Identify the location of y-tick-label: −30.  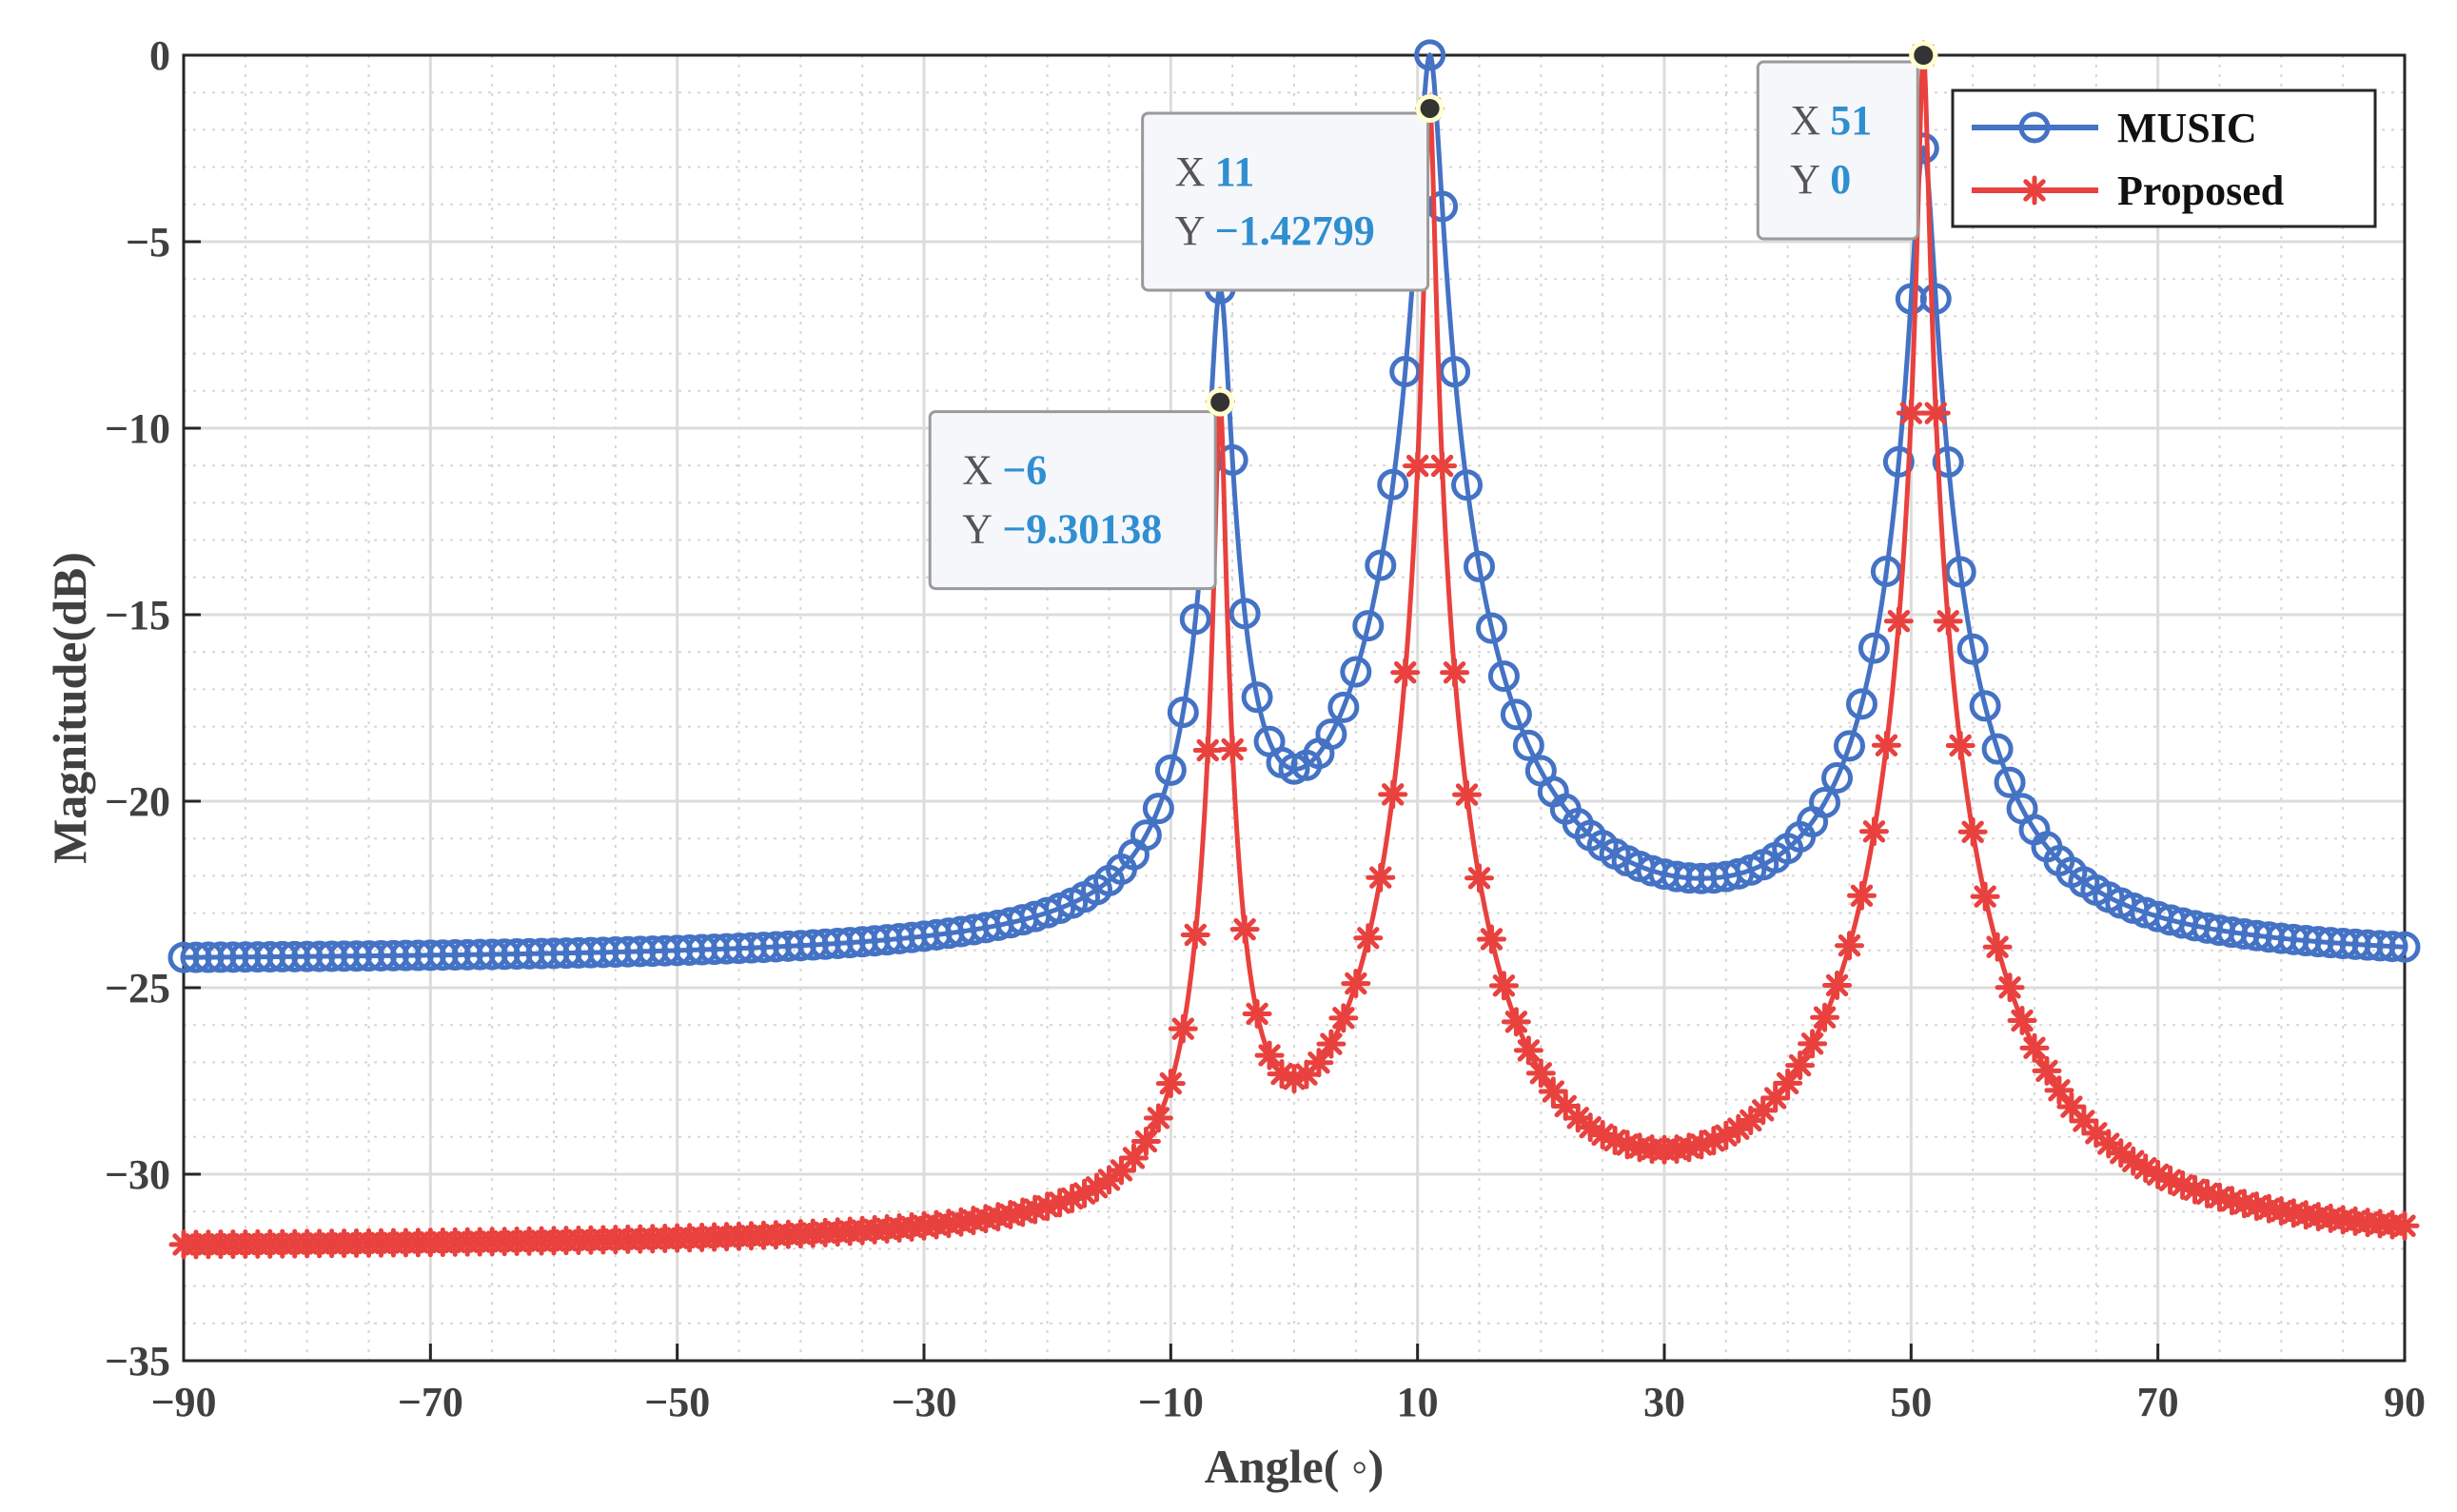
(137, 1174).